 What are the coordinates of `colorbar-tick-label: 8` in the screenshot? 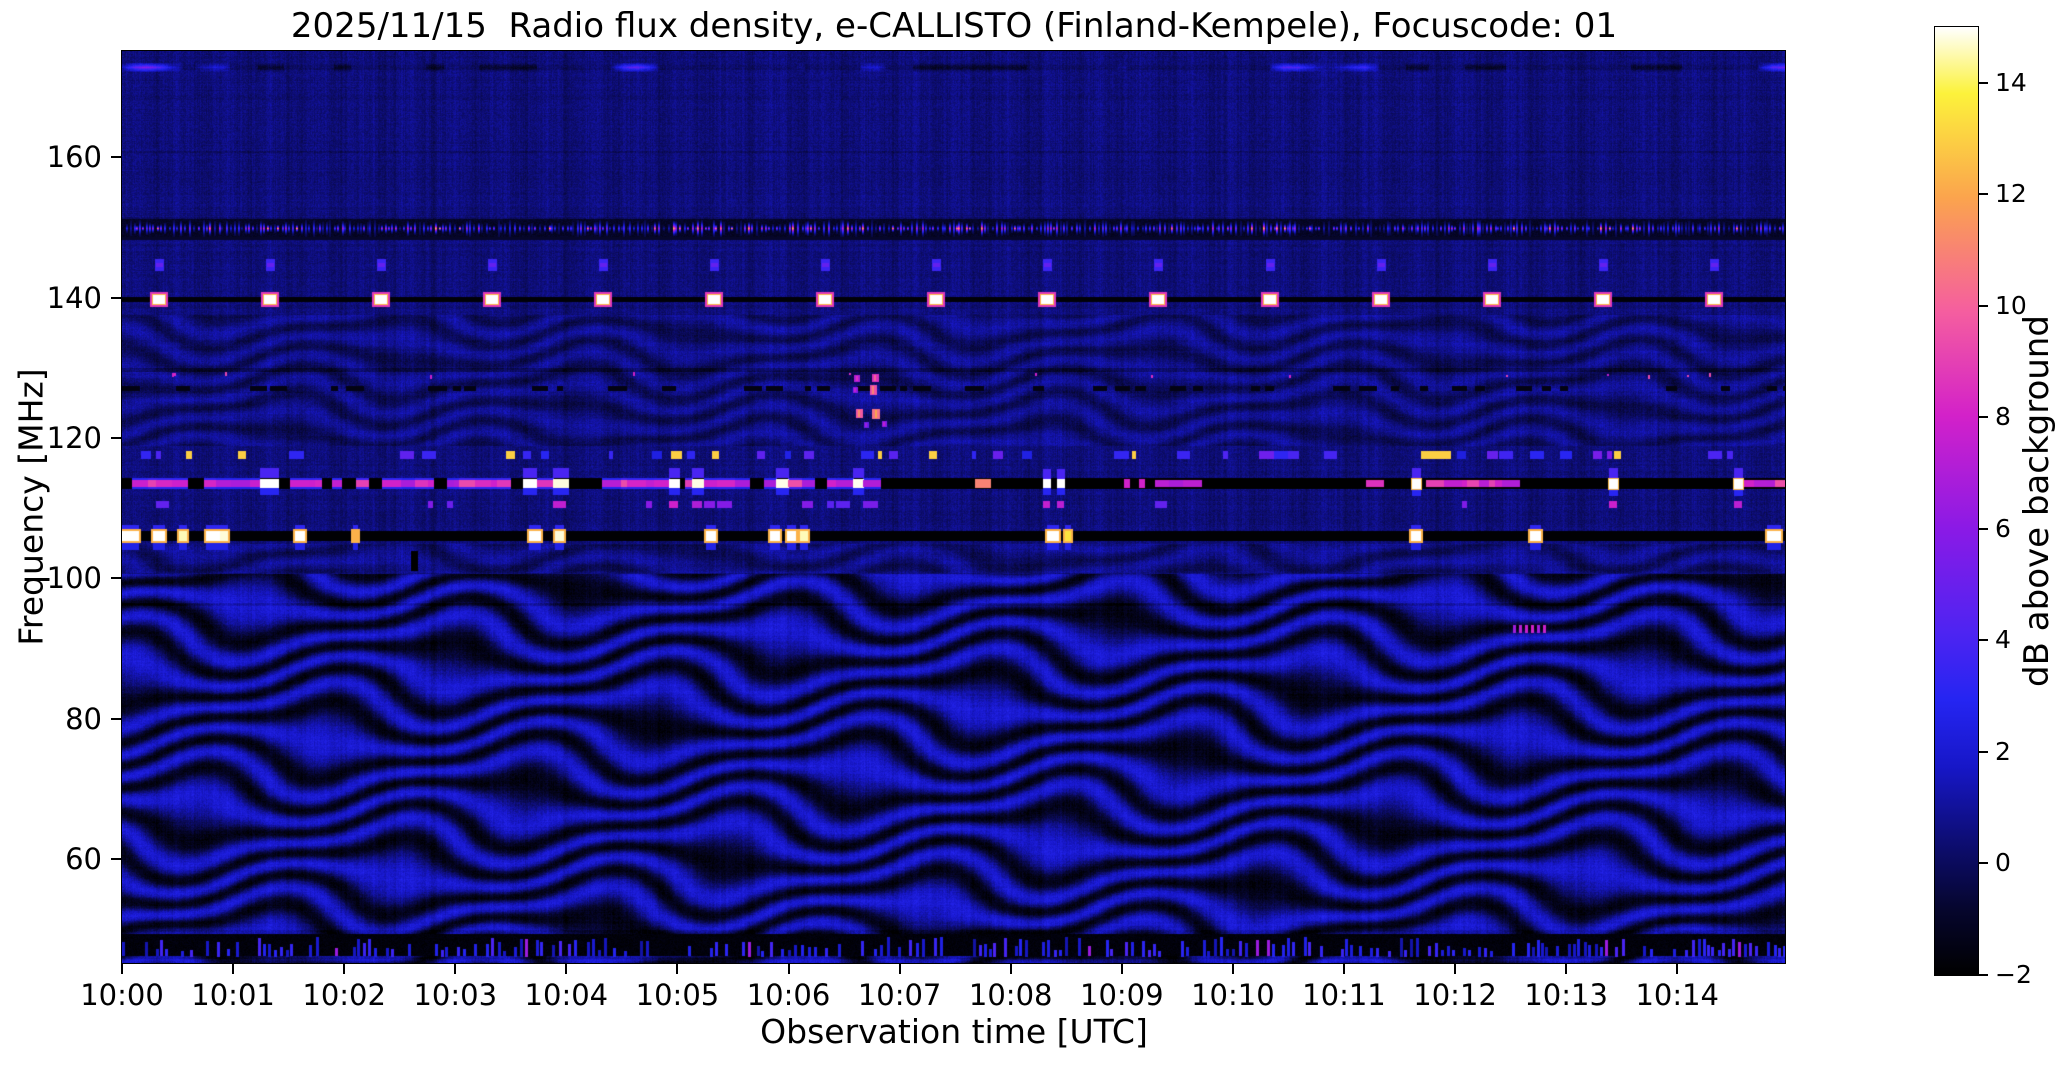 It's located at (2003, 417).